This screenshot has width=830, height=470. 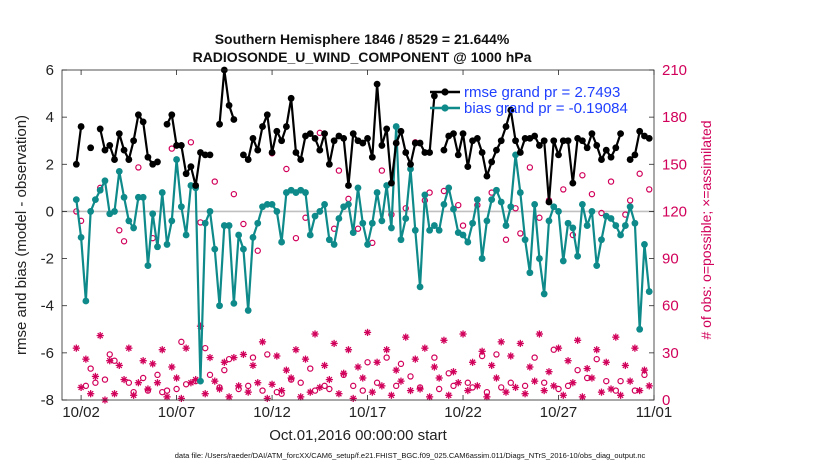 What do you see at coordinates (368, 412) in the screenshot?
I see `x-tick-label: 10/17` at bounding box center [368, 412].